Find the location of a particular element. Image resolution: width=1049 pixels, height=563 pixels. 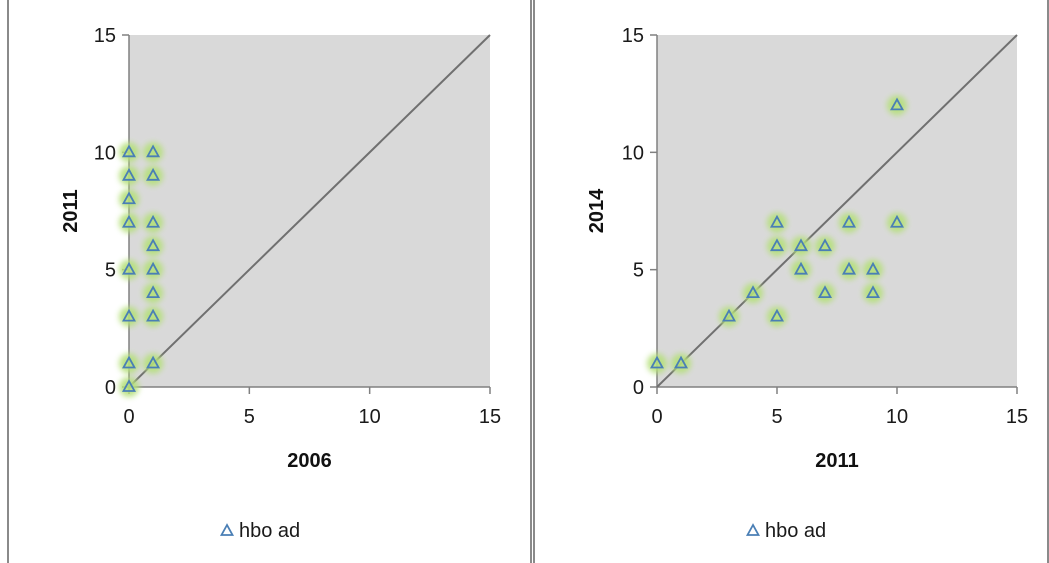

y-axis-title: 2014 is located at coordinates (597, 210).